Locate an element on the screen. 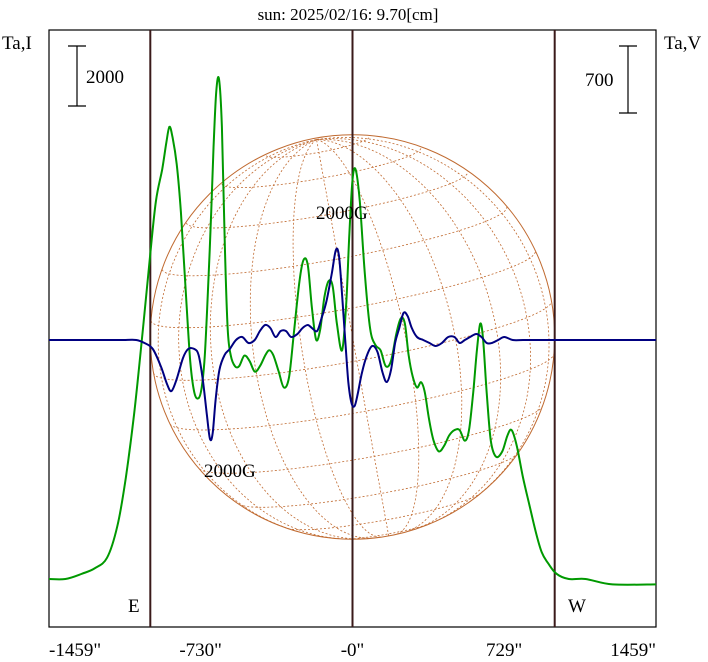 The image size is (708, 662). x-tick-label: -730" is located at coordinates (200, 650).